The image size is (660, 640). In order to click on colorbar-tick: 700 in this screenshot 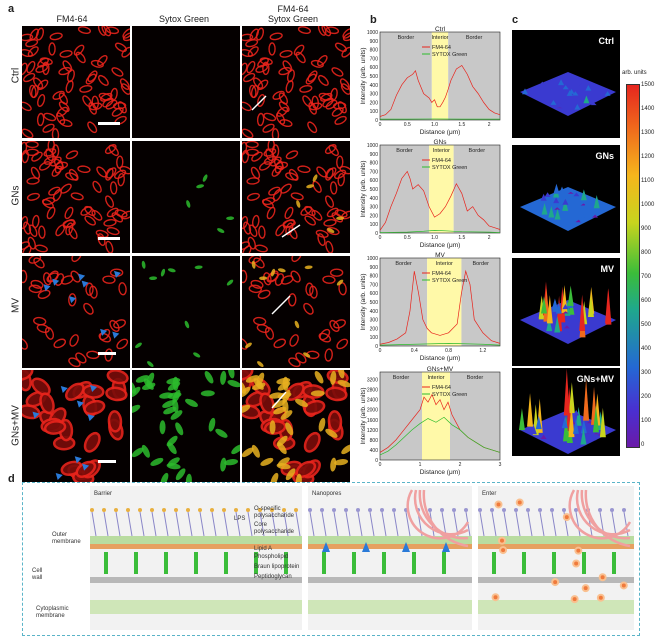, I will do `click(646, 277)`.